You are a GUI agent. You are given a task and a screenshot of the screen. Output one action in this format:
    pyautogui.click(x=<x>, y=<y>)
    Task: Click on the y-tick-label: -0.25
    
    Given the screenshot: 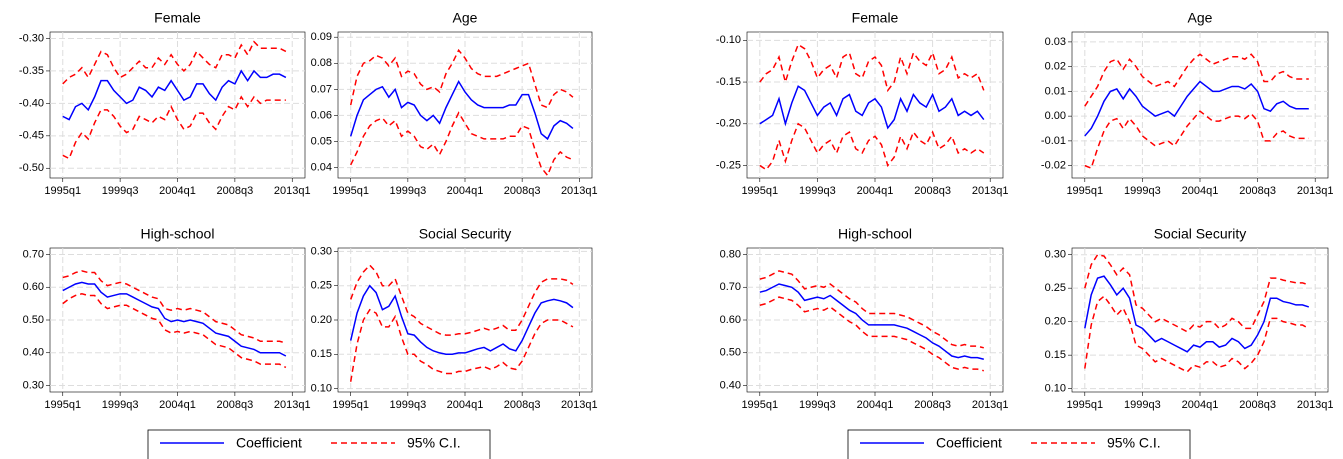 What is the action you would take?
    pyautogui.click(x=728, y=165)
    